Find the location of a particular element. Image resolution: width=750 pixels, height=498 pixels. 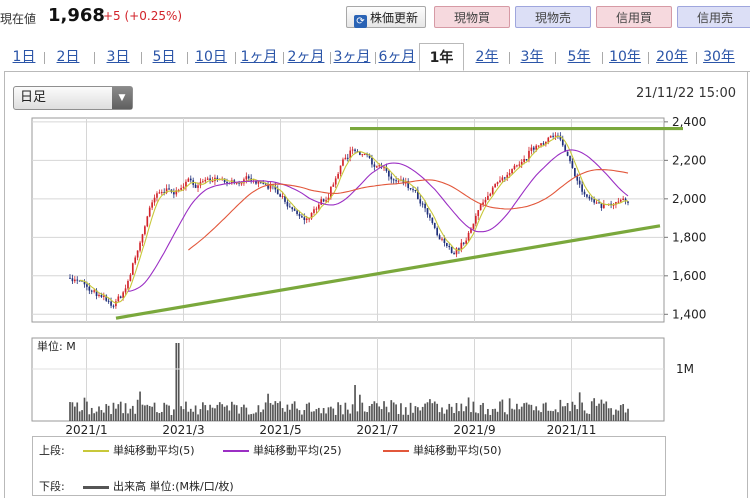

cash-buy-button: 現物買 is located at coordinates (472, 17).